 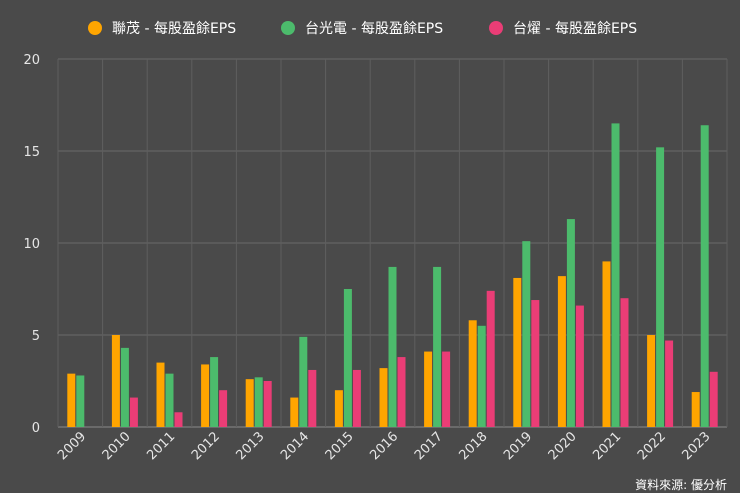 I want to click on x-tick-label-2009: 2009, so click(x=72, y=446).